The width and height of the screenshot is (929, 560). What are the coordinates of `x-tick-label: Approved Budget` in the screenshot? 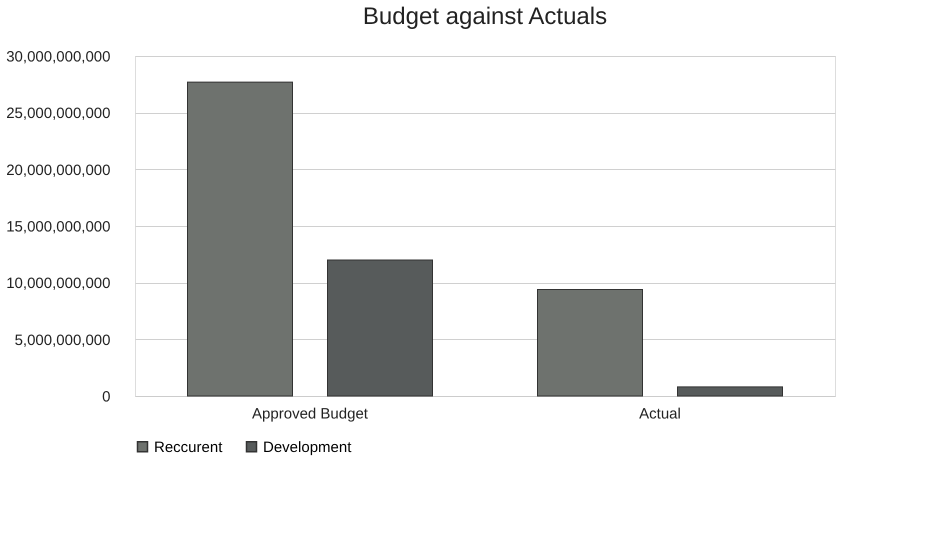 It's located at (310, 414).